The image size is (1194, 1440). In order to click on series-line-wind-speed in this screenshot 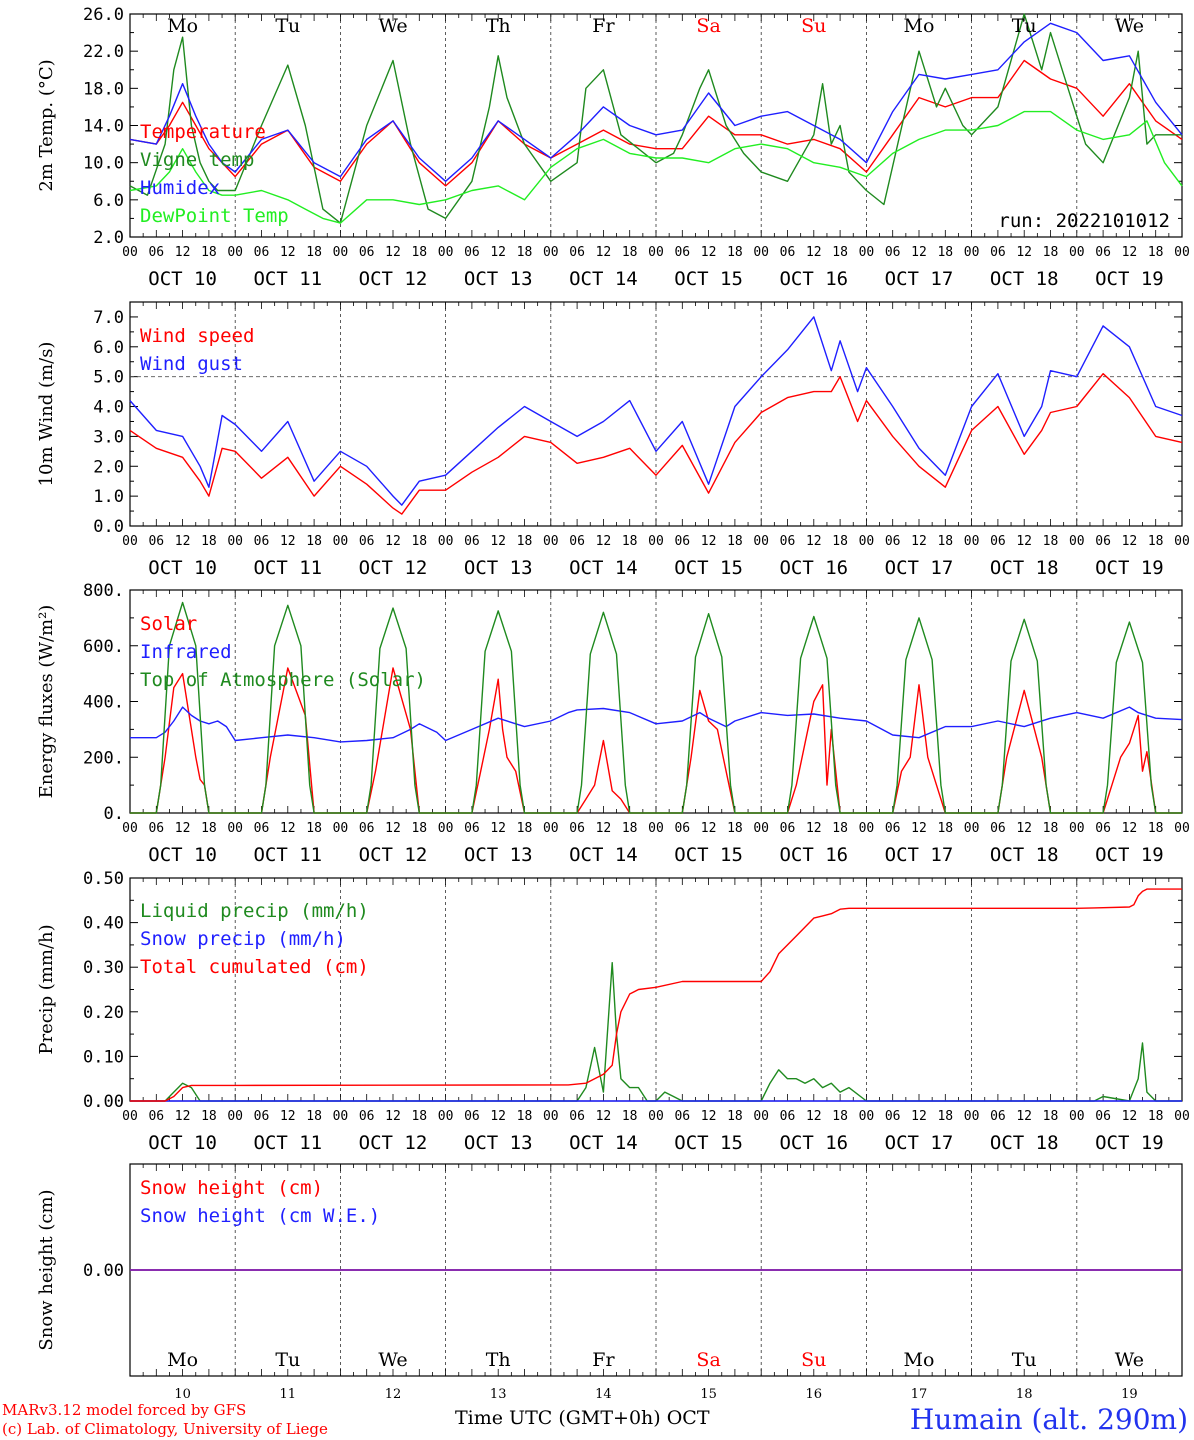, I will do `click(656, 444)`.